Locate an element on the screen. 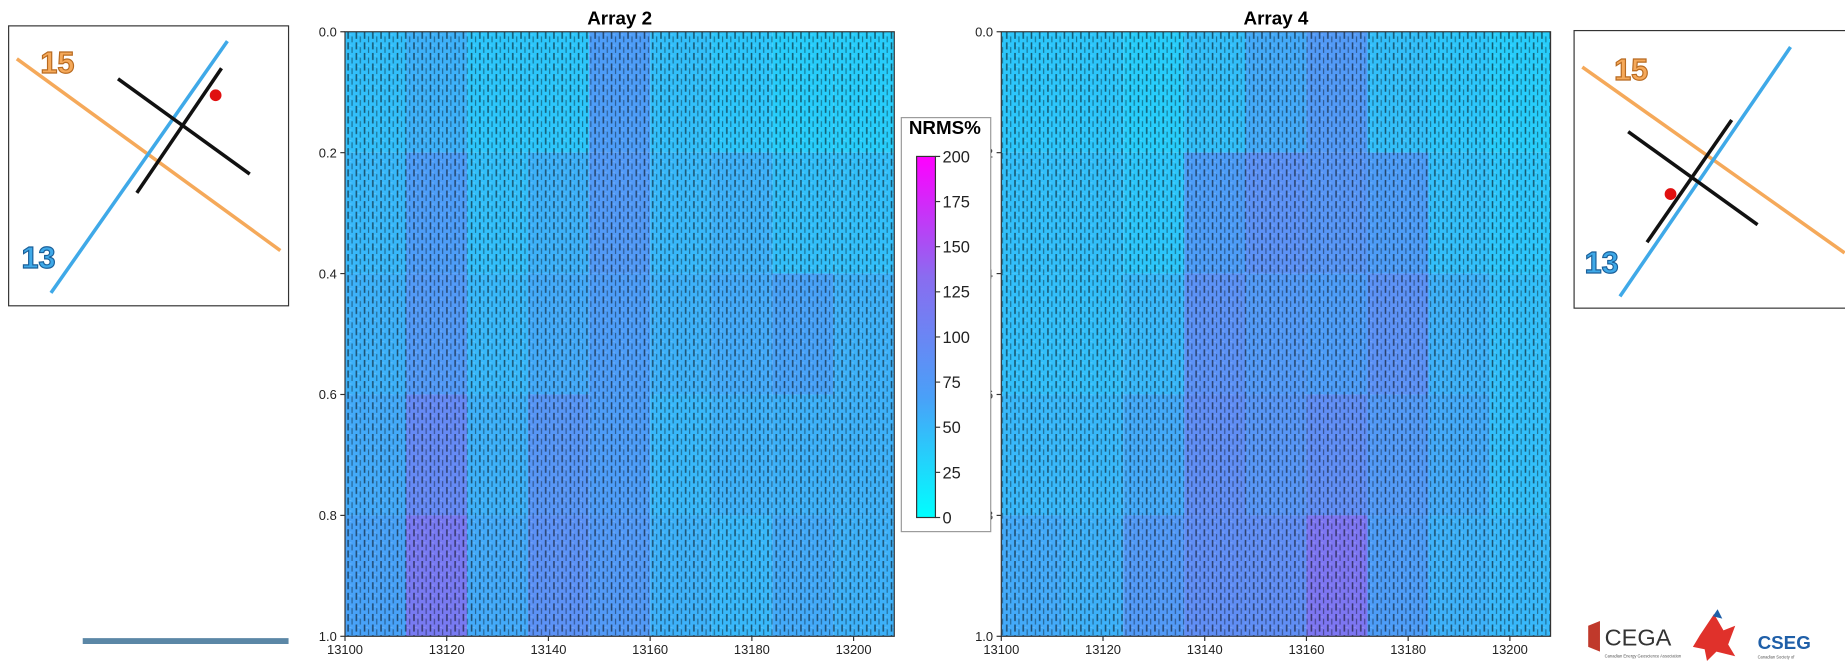 The image size is (1845, 666). colorbar is located at coordinates (926, 337).